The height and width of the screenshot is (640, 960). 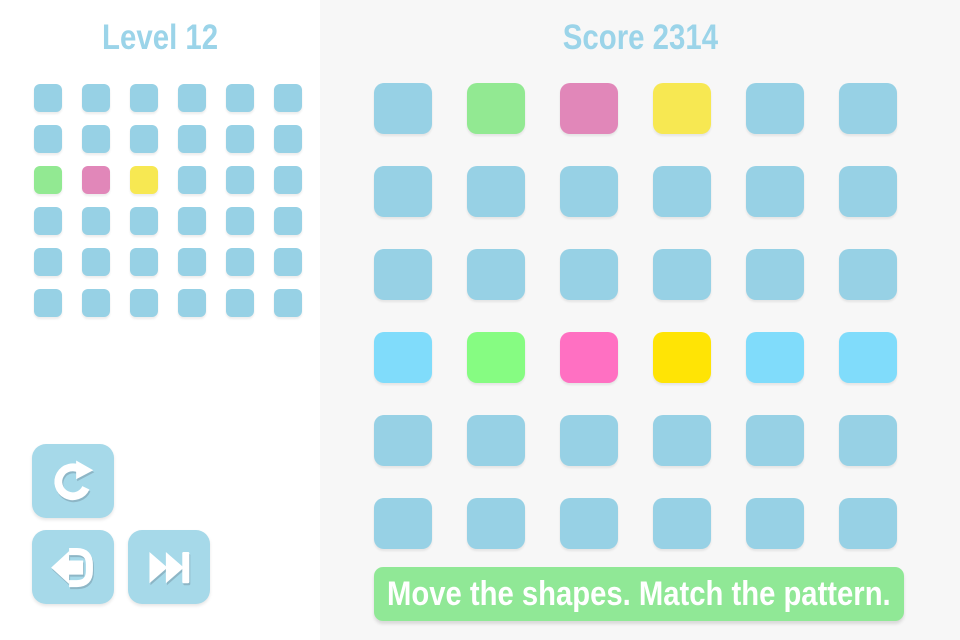 I want to click on exit-arrow-icon, so click(x=73, y=567).